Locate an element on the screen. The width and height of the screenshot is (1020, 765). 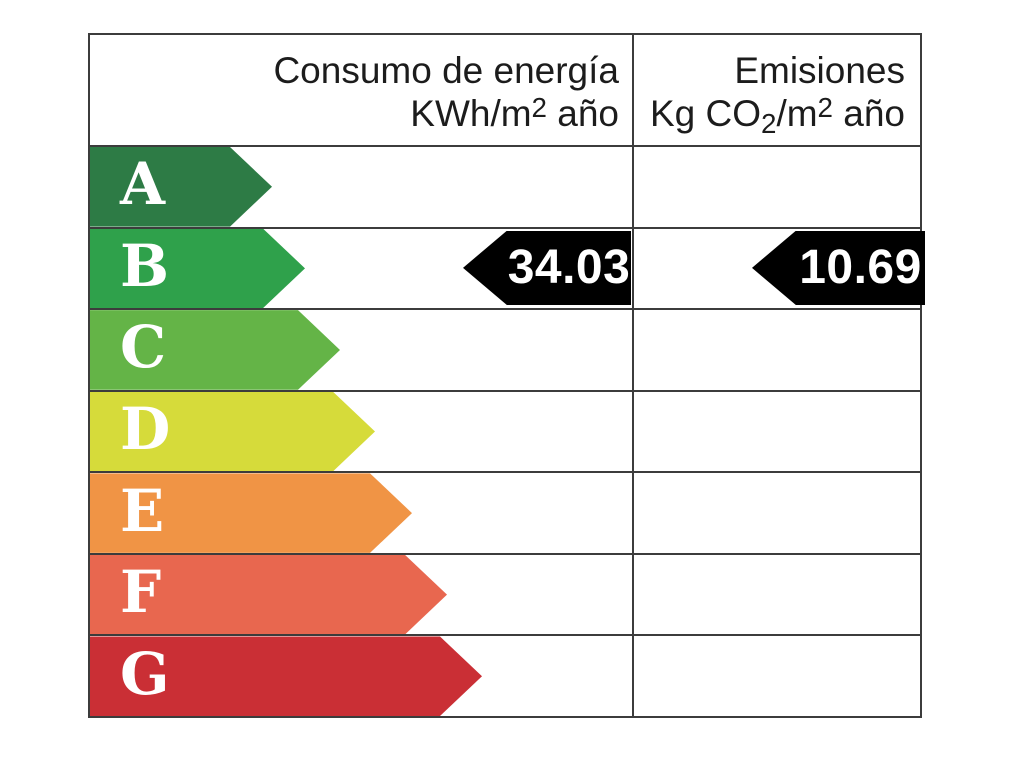
rating-letter-d: D is located at coordinates (145, 429).